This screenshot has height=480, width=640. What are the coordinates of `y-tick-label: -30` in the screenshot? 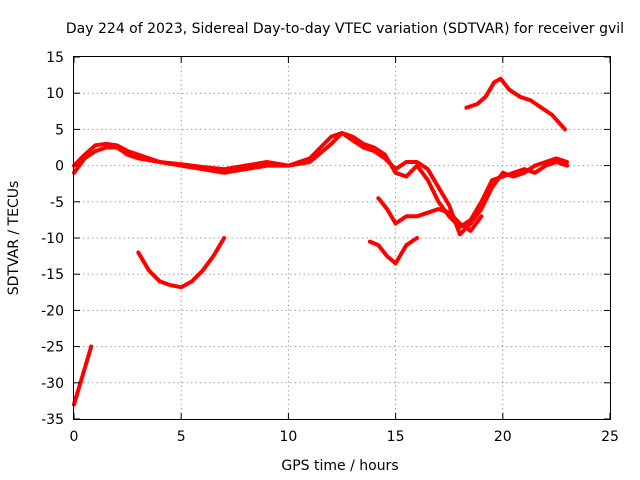 It's located at (52, 384).